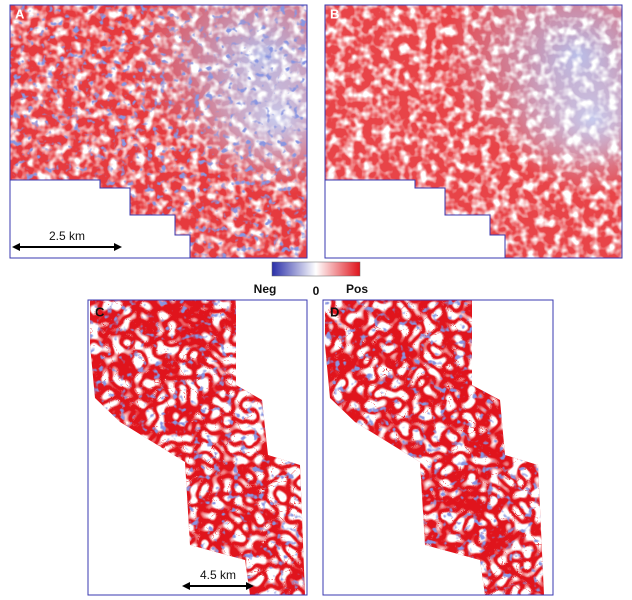 The image size is (632, 600). What do you see at coordinates (265, 289) in the screenshot?
I see `colorbar-label: Neg` at bounding box center [265, 289].